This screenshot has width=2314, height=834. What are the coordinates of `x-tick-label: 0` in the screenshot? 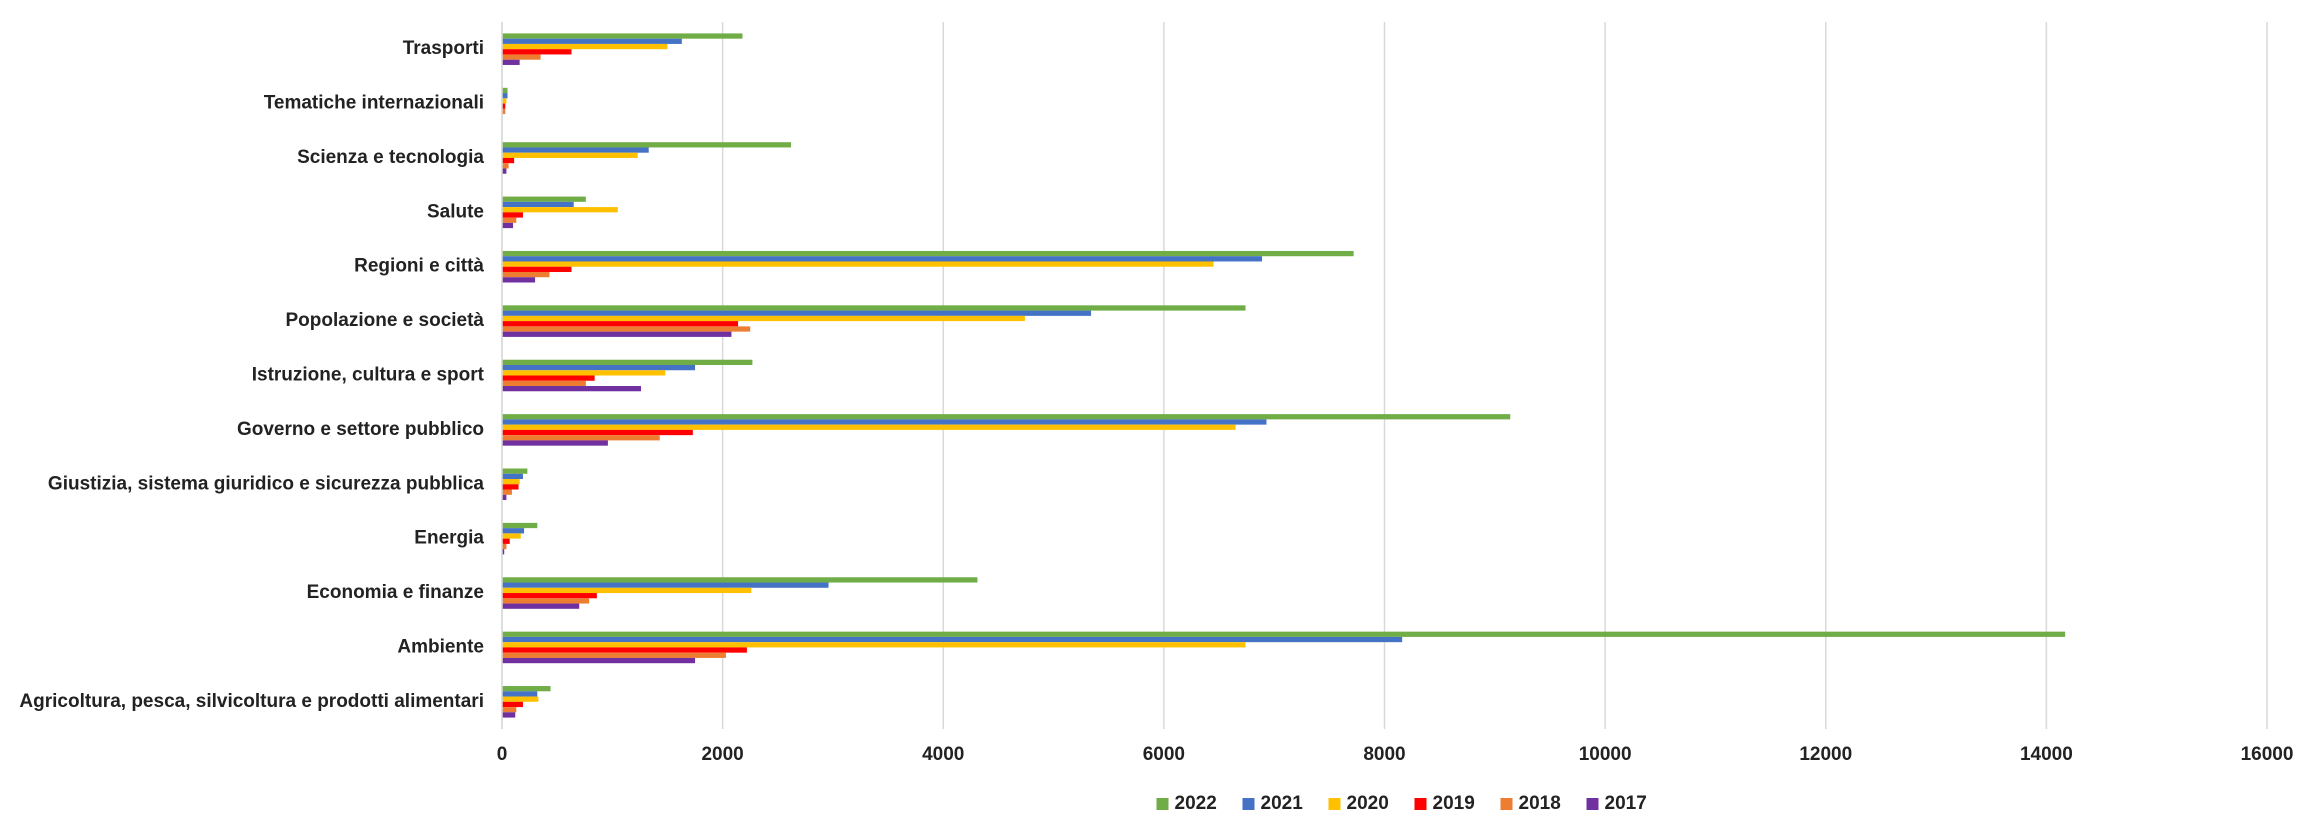 It's located at (502, 754).